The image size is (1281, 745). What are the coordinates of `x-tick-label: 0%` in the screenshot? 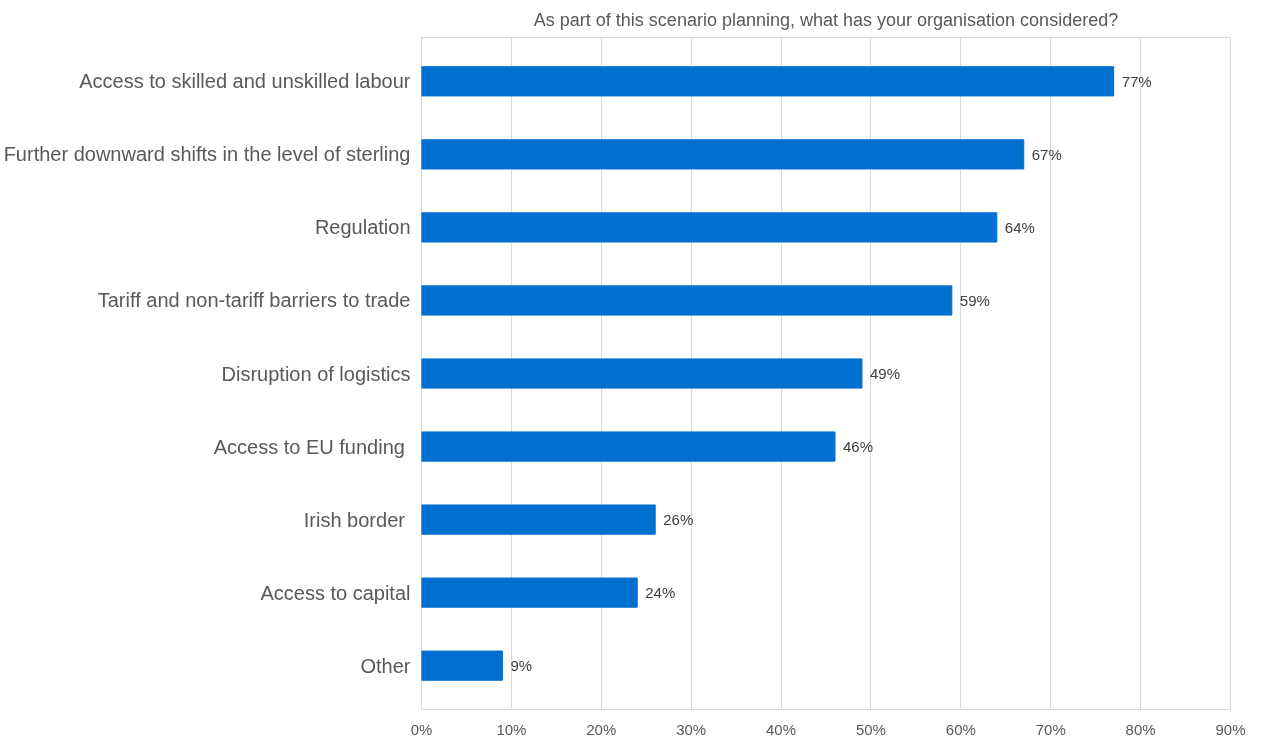 It's located at (421, 729).